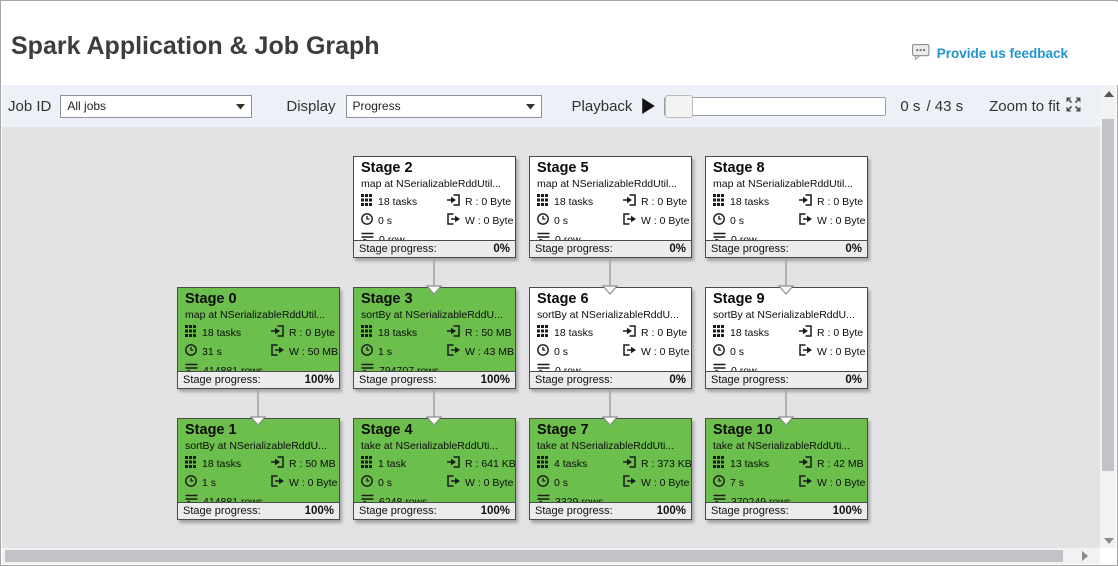  I want to click on horizontal-scrollbar, so click(552, 556).